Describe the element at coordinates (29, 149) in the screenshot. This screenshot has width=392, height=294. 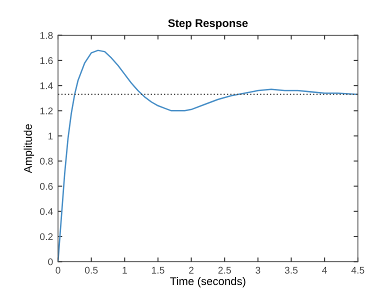
I see `y-axis-title: Amplitude` at that location.